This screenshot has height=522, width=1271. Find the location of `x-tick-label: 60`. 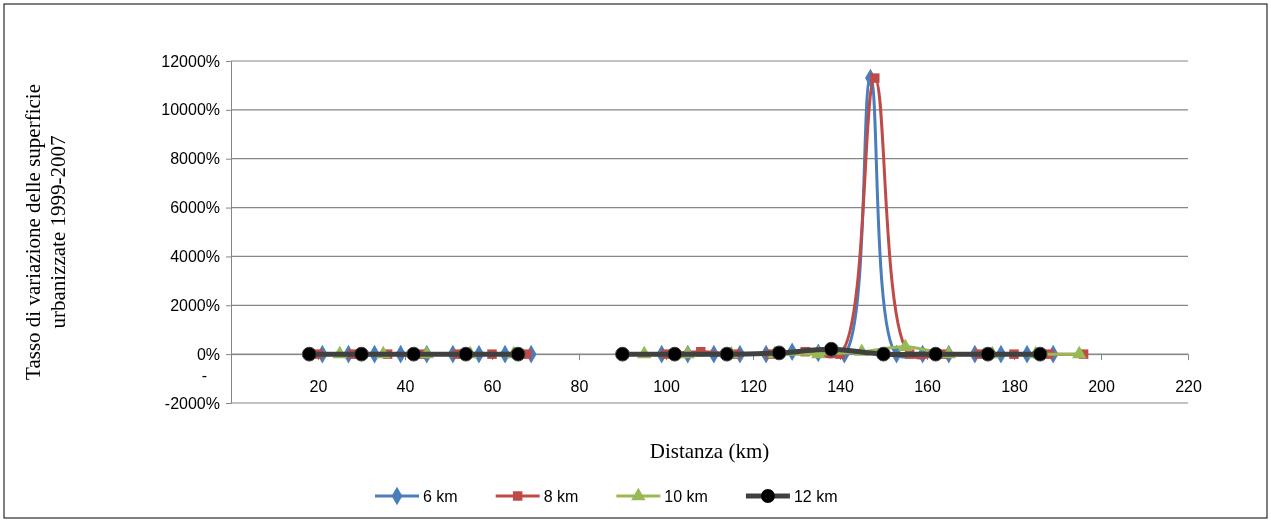

x-tick-label: 60 is located at coordinates (492, 386).